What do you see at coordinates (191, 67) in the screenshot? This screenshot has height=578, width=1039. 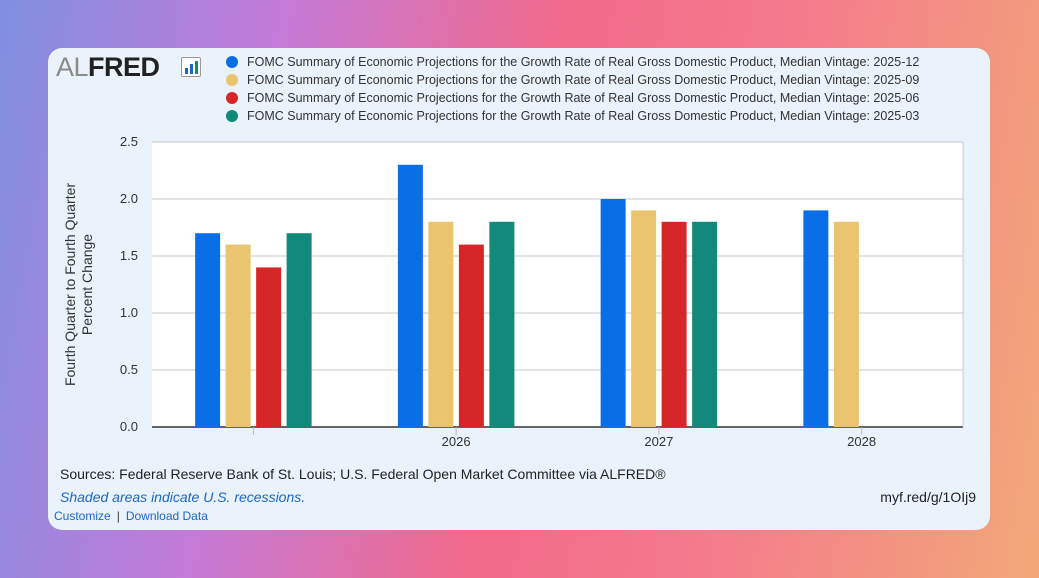 I see `bar-chart-logo-icon` at bounding box center [191, 67].